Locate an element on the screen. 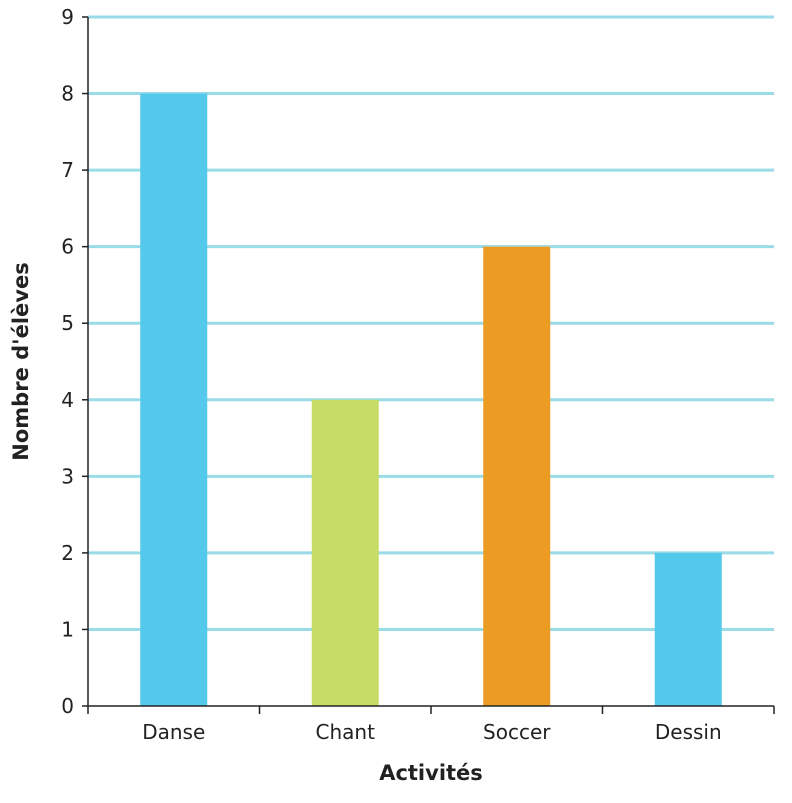  y-tick-label: 0 is located at coordinates (67, 706).